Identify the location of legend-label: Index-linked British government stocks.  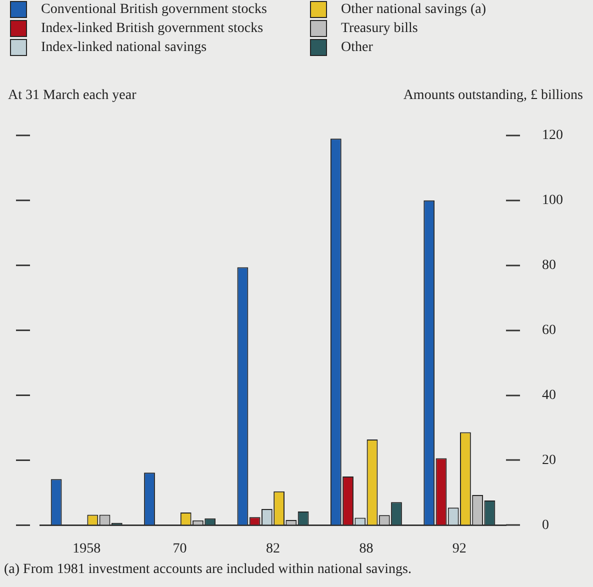
(152, 29).